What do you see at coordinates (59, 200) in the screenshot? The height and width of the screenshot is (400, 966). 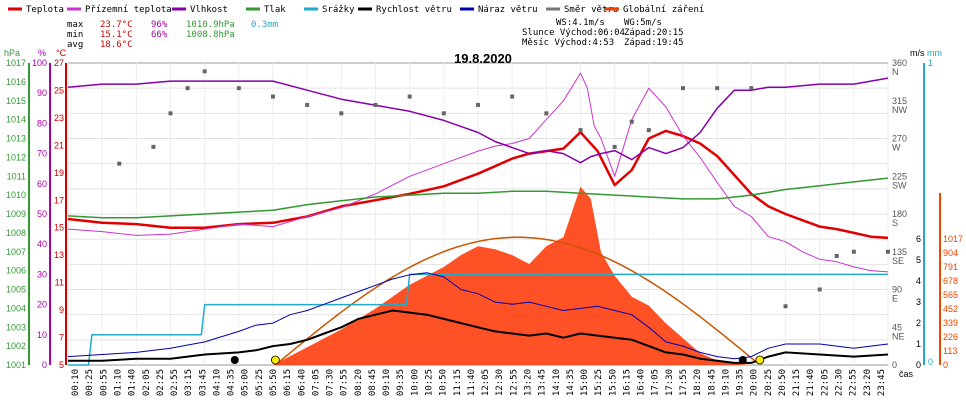 I see `axis-temp-tick: 17` at bounding box center [59, 200].